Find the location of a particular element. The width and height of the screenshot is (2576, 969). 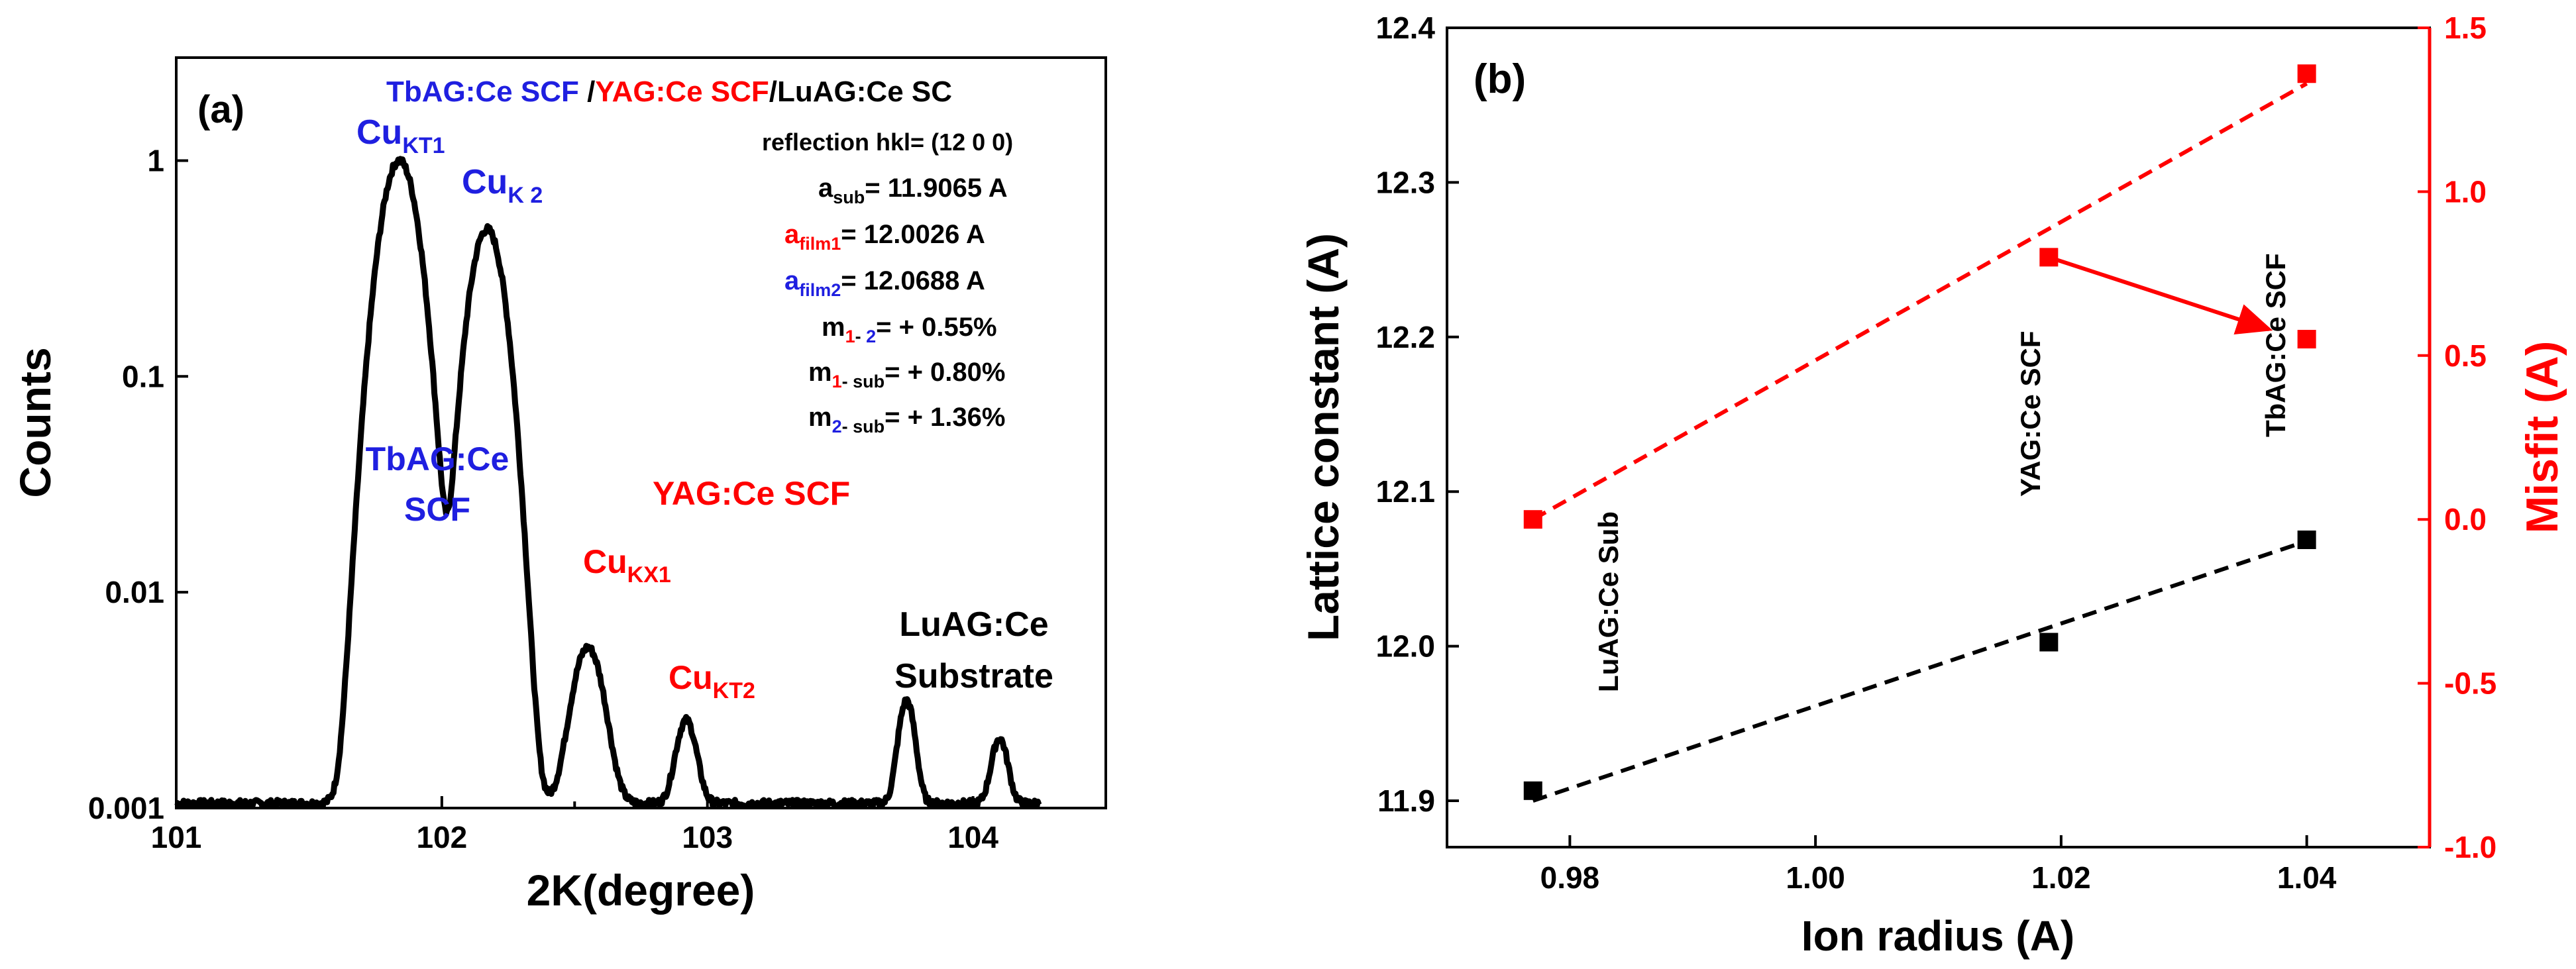

y-tick-label: 12.1 is located at coordinates (1405, 491).